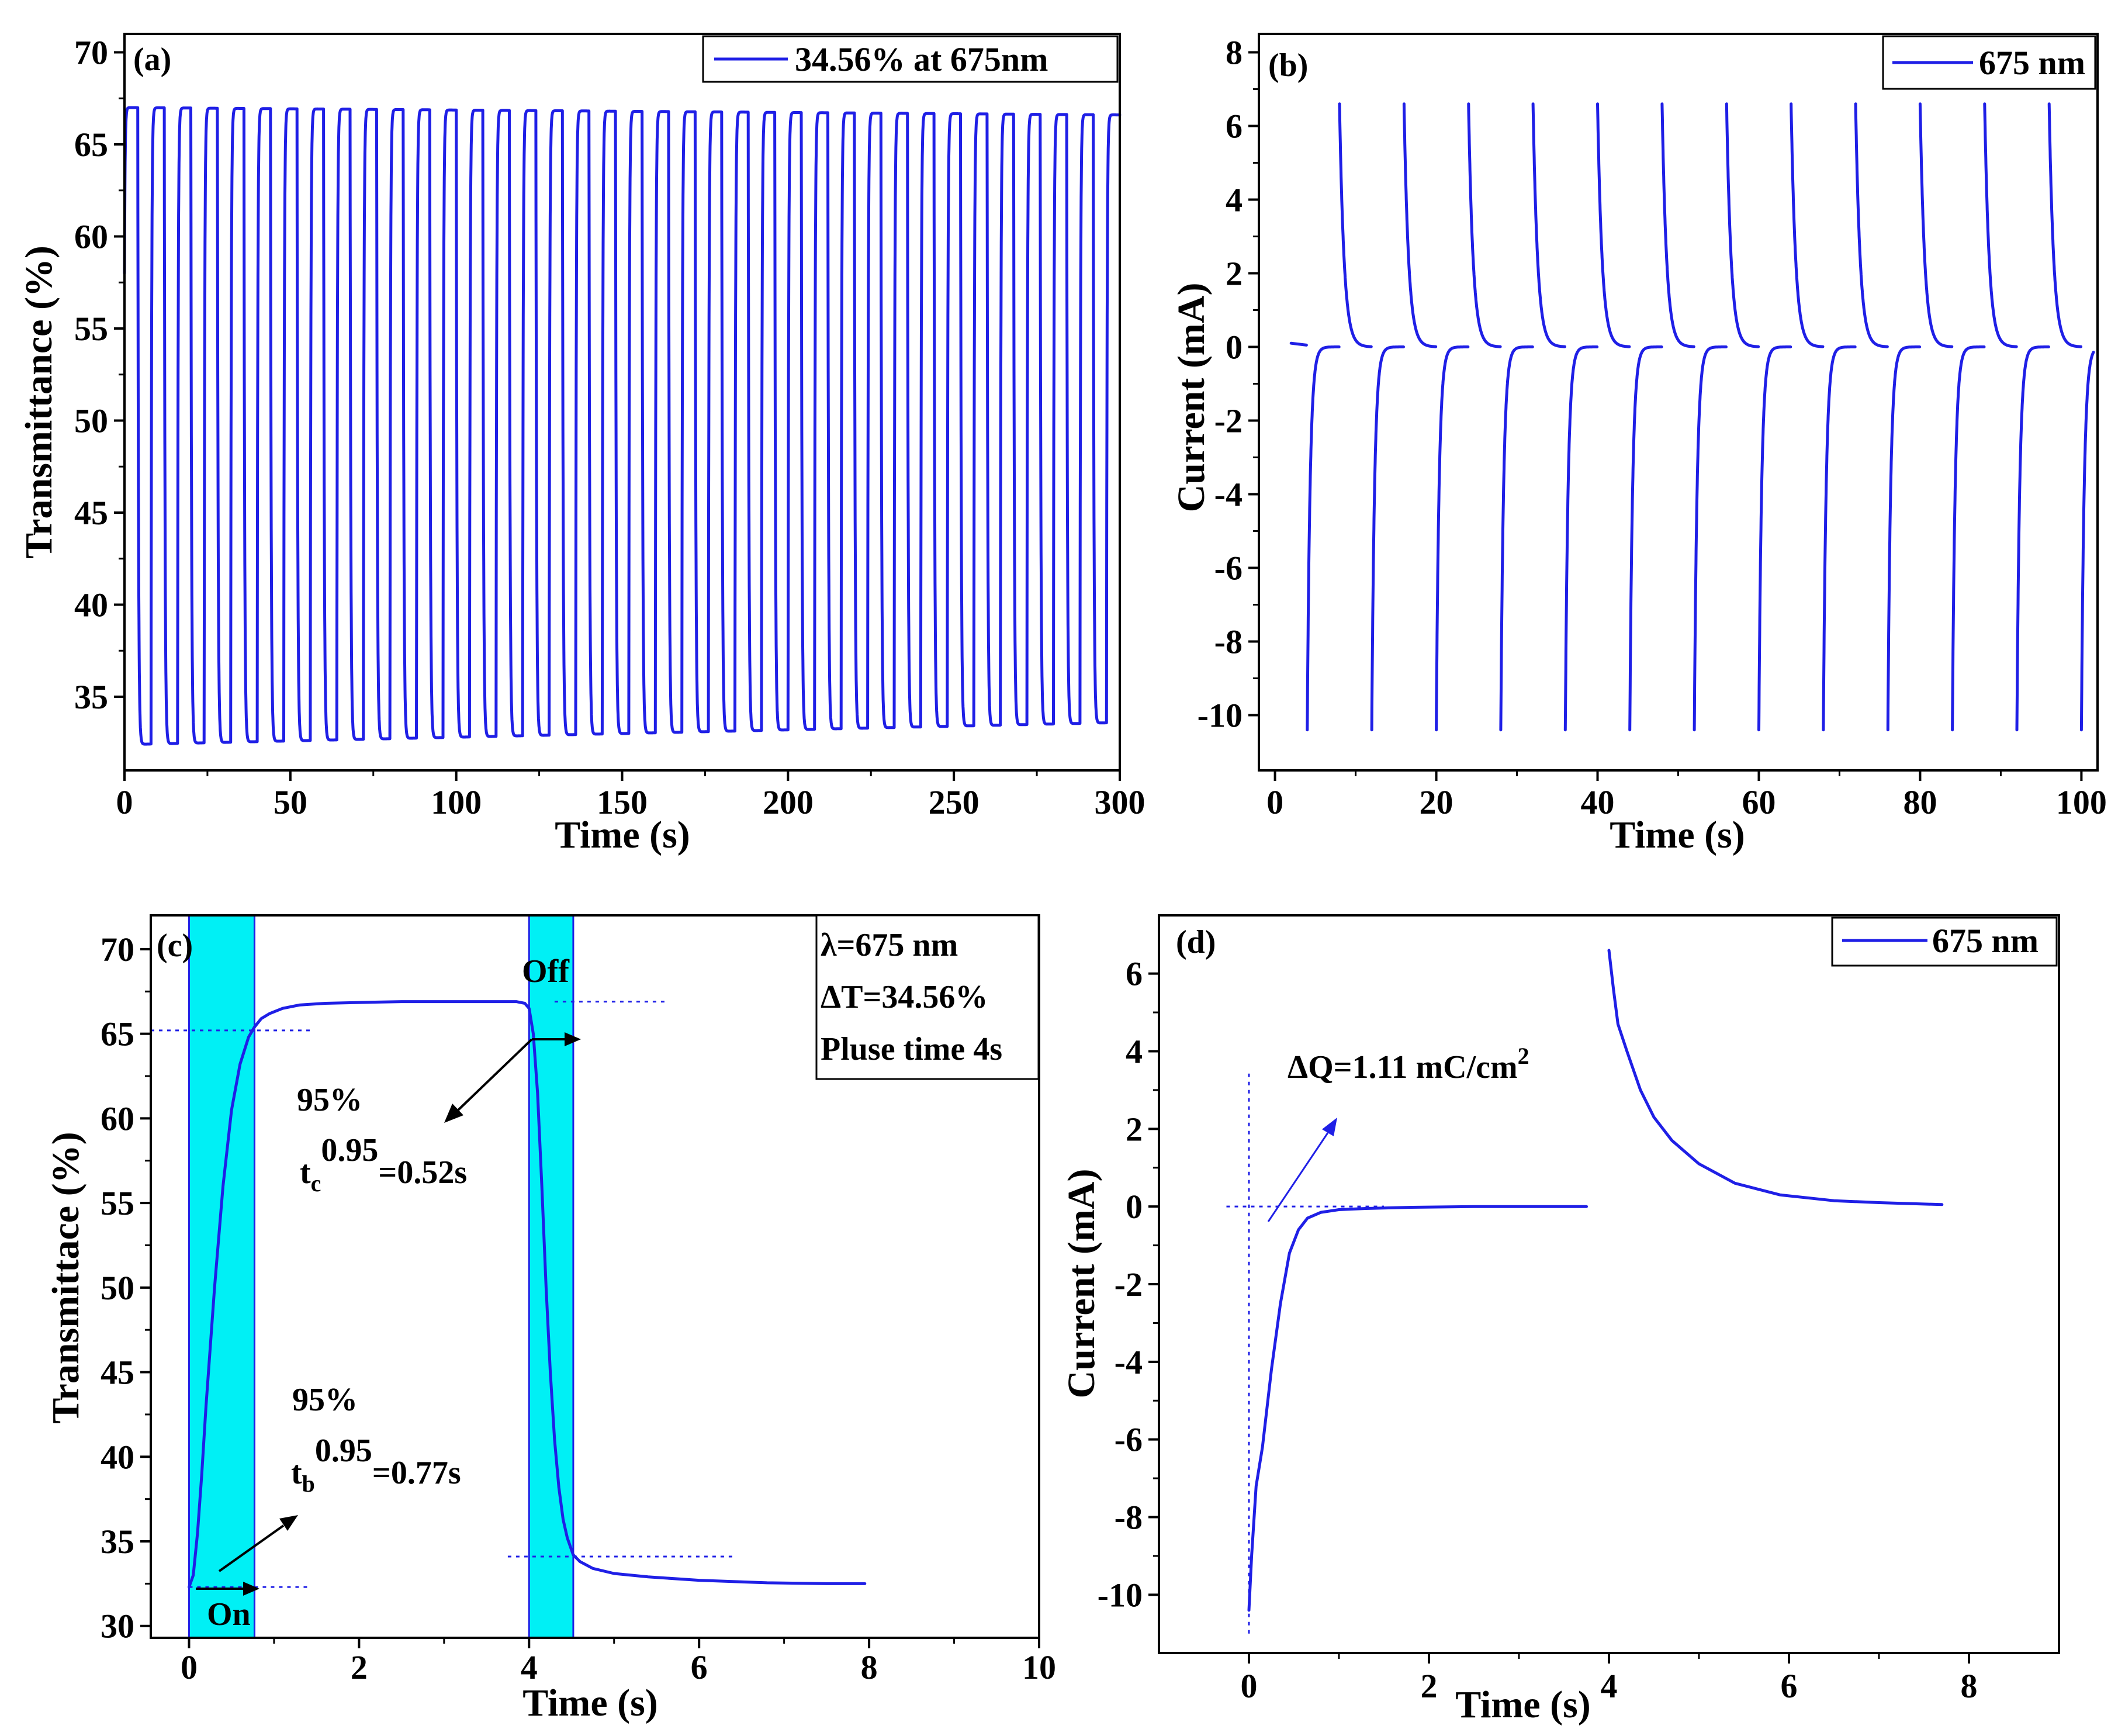 Image resolution: width=2125 pixels, height=1736 pixels. I want to click on y-tick-label: 45, so click(91, 513).